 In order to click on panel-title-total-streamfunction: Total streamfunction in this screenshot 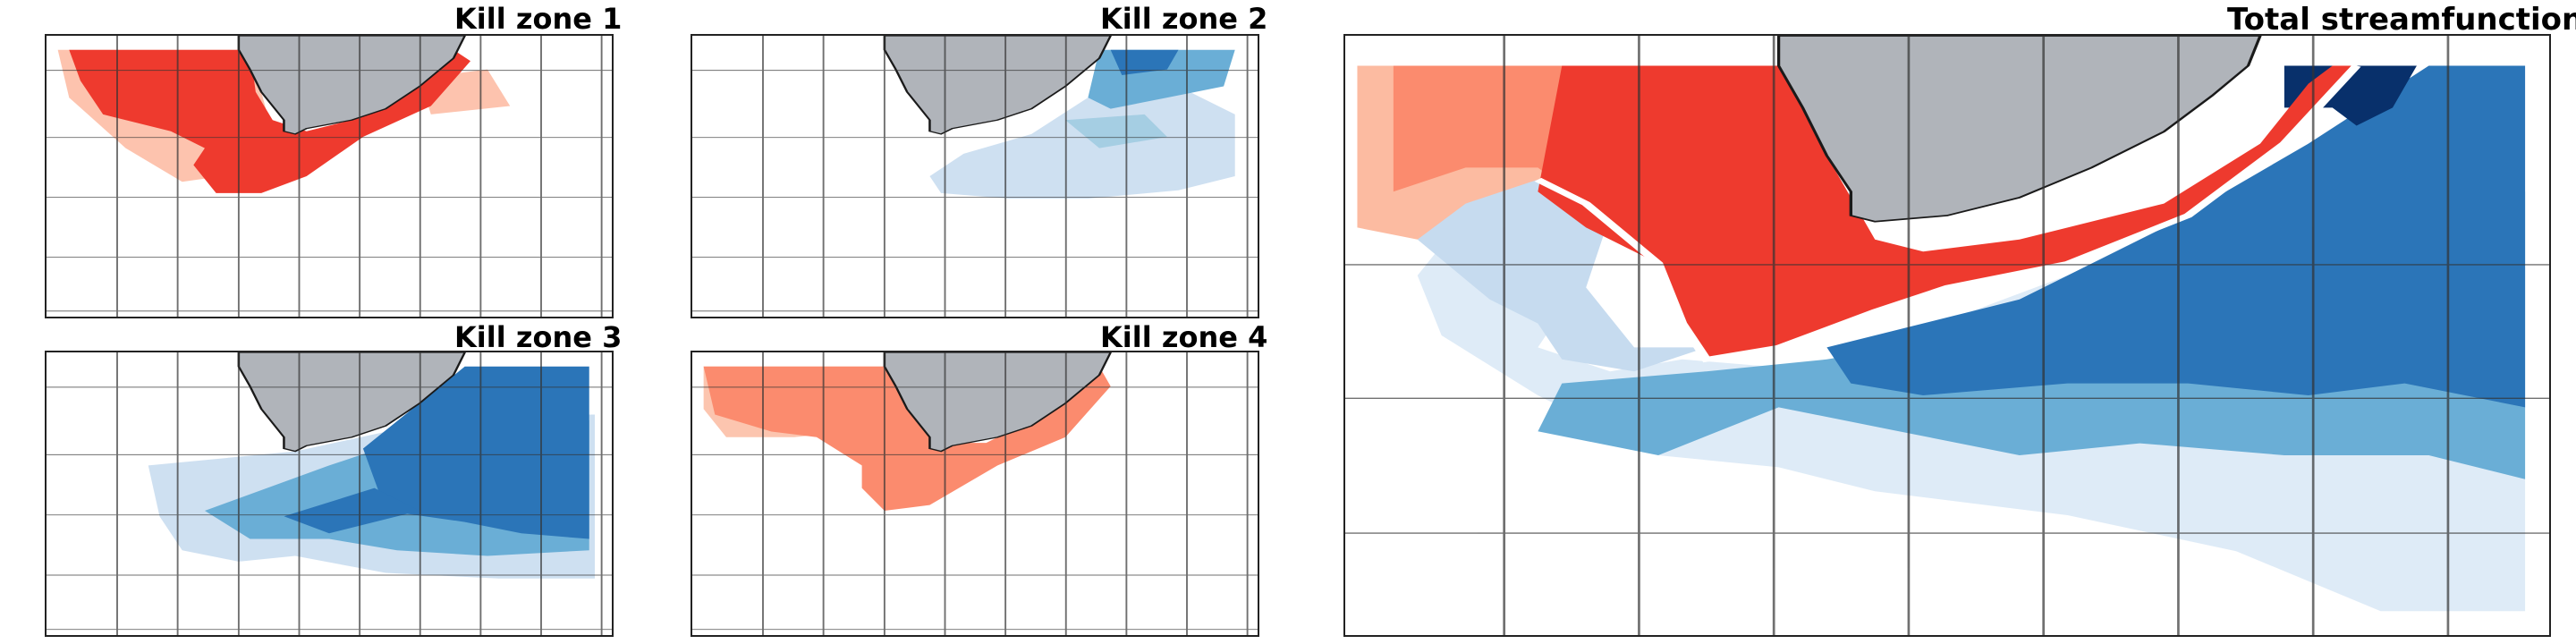, I will do `click(2401, 20)`.